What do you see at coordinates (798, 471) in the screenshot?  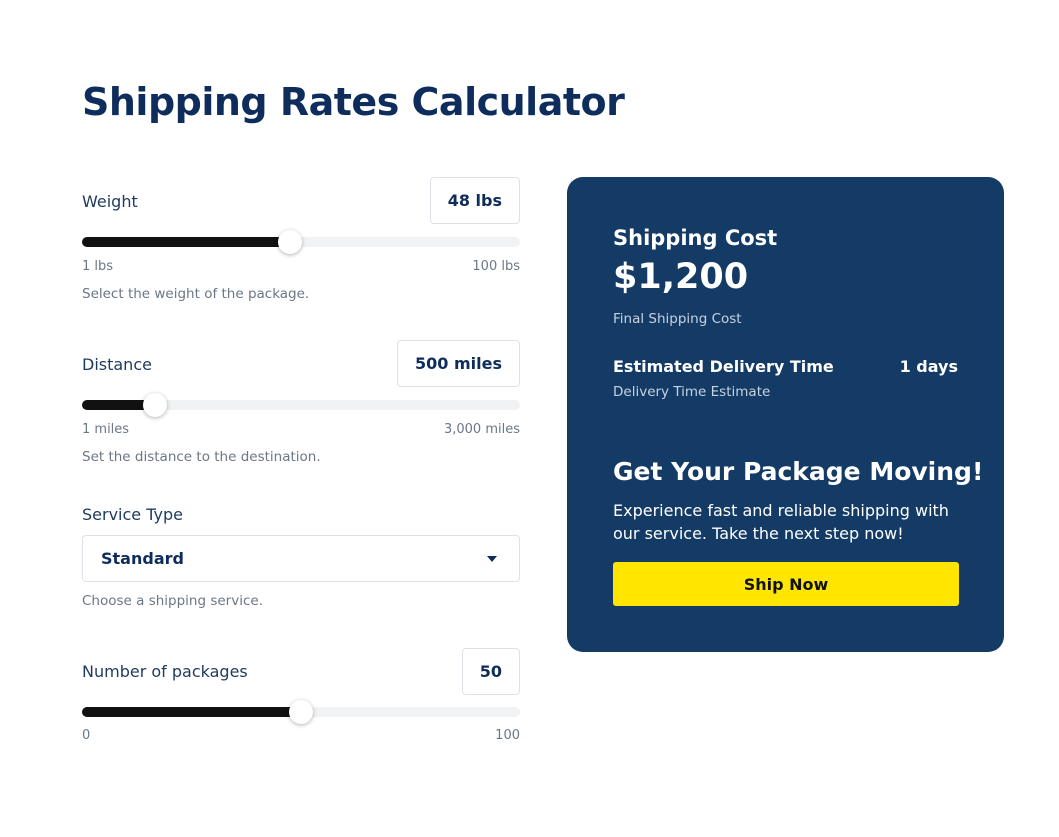 I see `cta-title: Get Your Package Moving!` at bounding box center [798, 471].